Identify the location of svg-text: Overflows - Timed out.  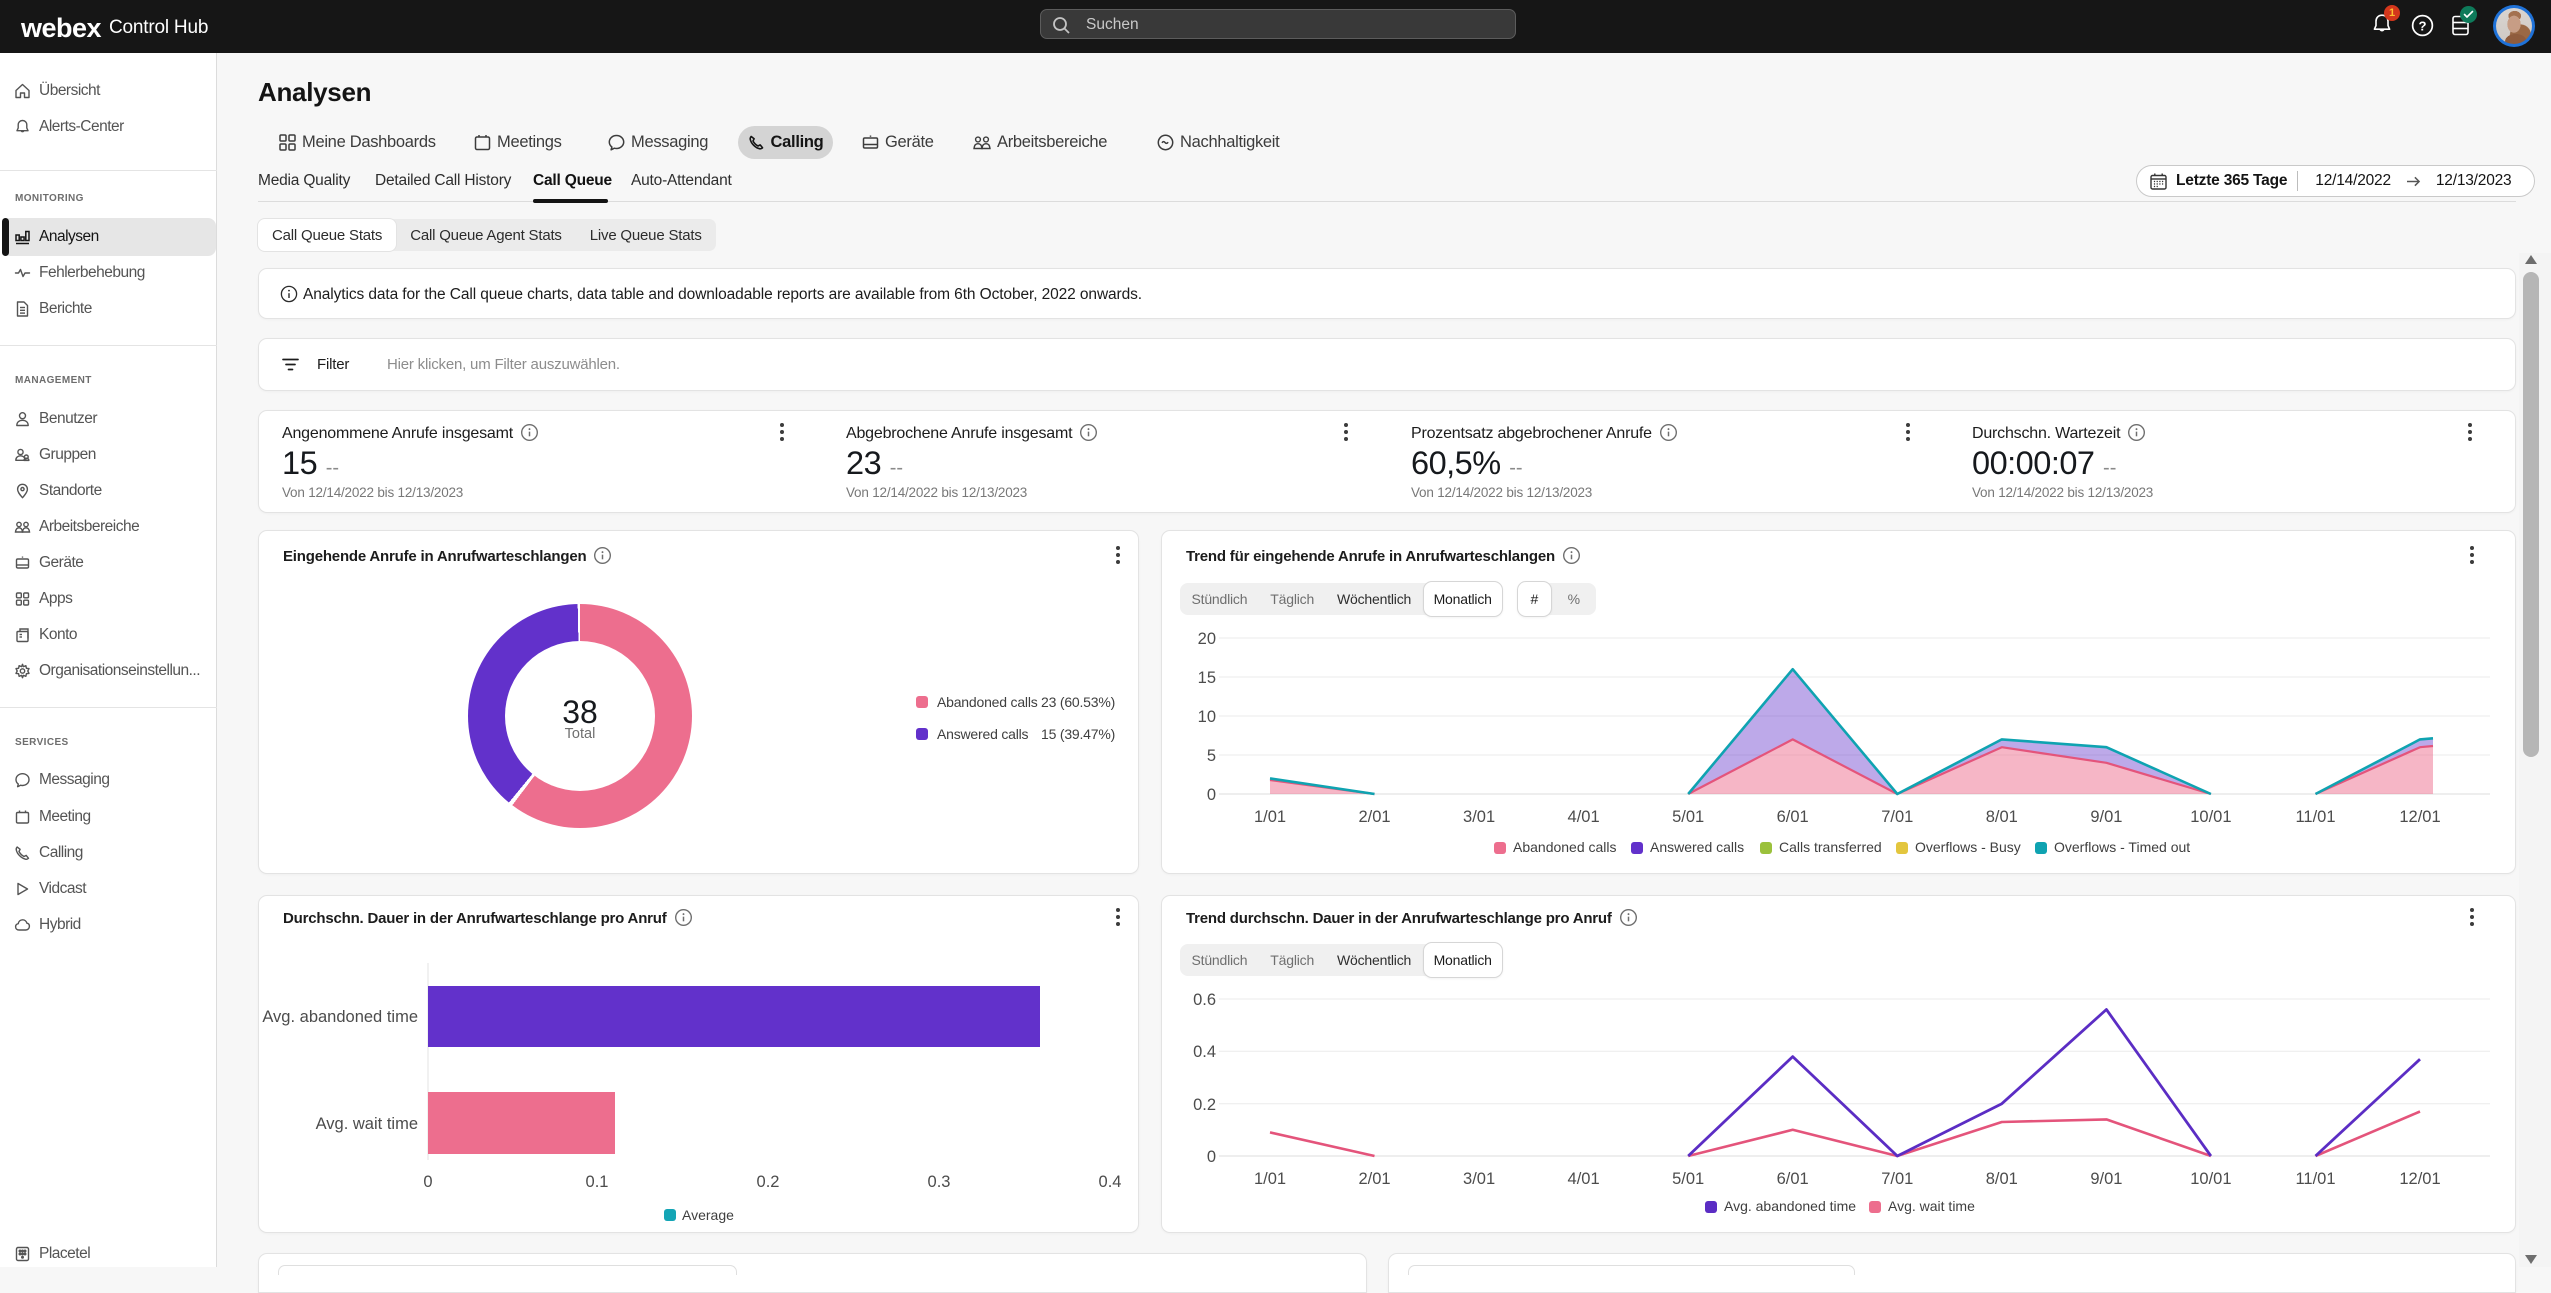
(2122, 847).